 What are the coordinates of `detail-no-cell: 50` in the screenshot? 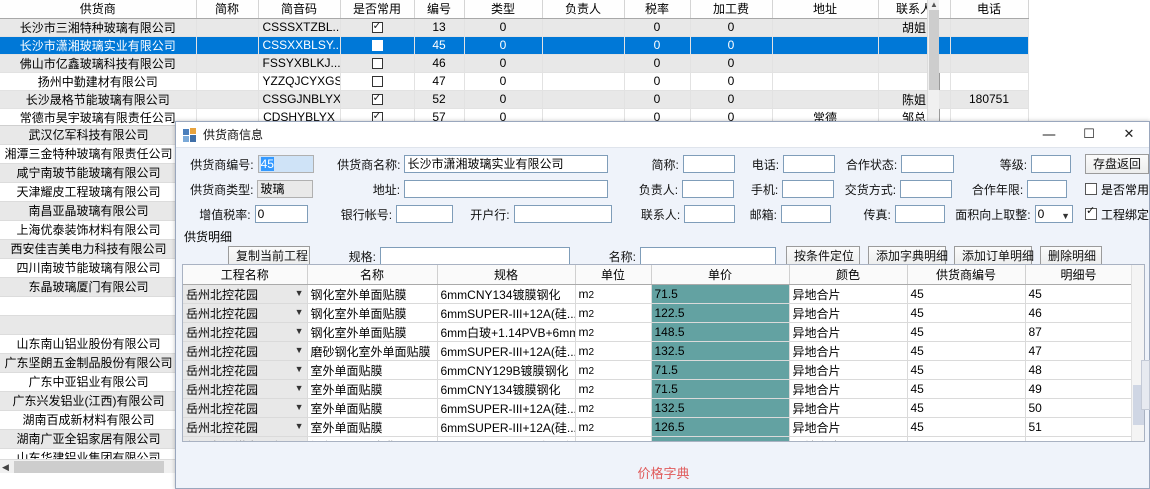 It's located at (1079, 408).